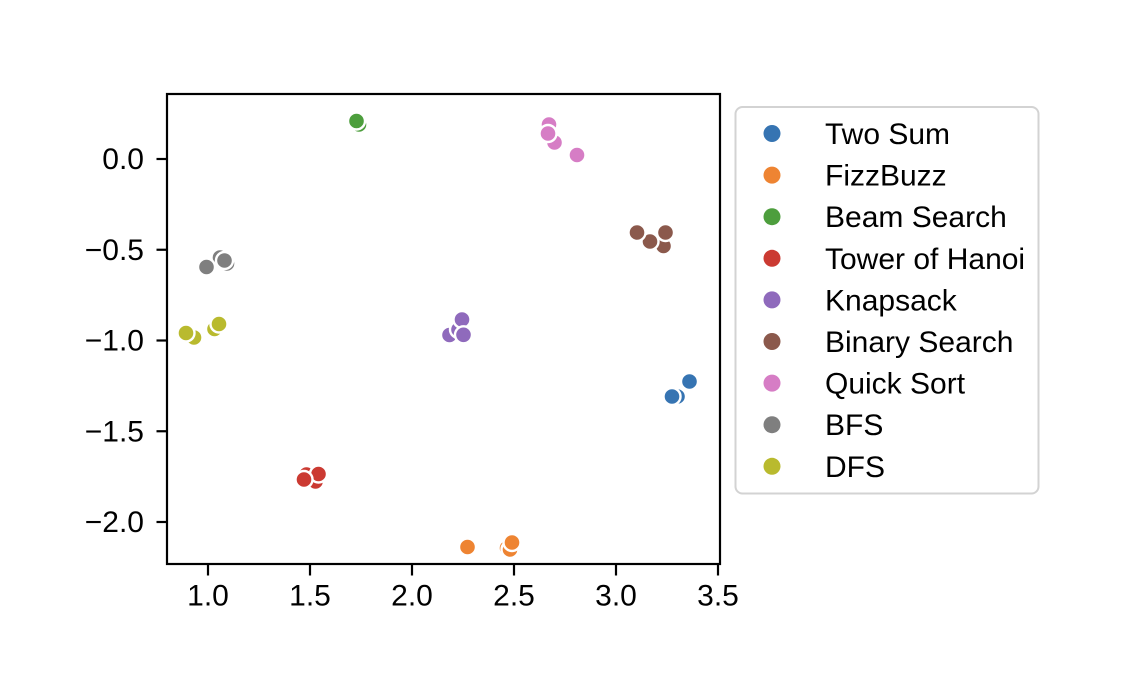 The width and height of the screenshot is (1126, 680). Describe the element at coordinates (208, 596) in the screenshot. I see `svg-text: 1.0` at that location.